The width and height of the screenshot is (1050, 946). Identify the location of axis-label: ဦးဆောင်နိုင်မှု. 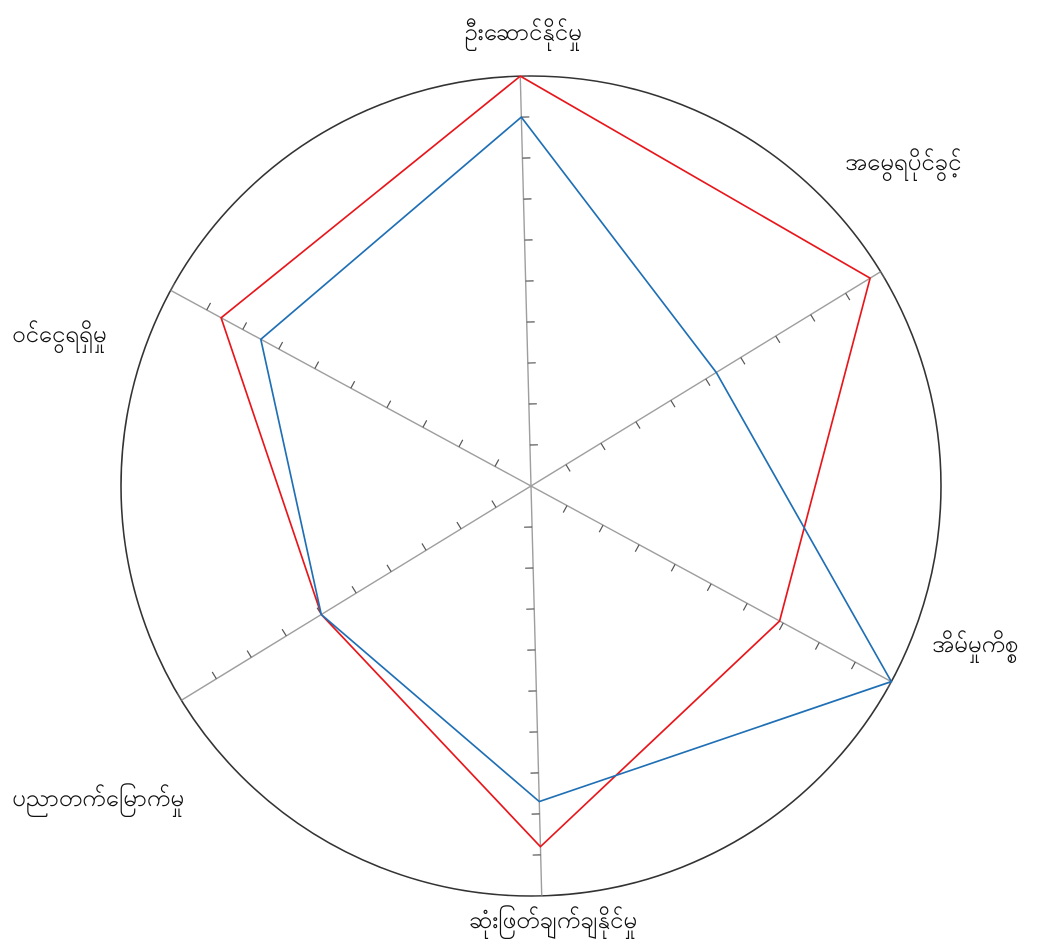
(522, 34).